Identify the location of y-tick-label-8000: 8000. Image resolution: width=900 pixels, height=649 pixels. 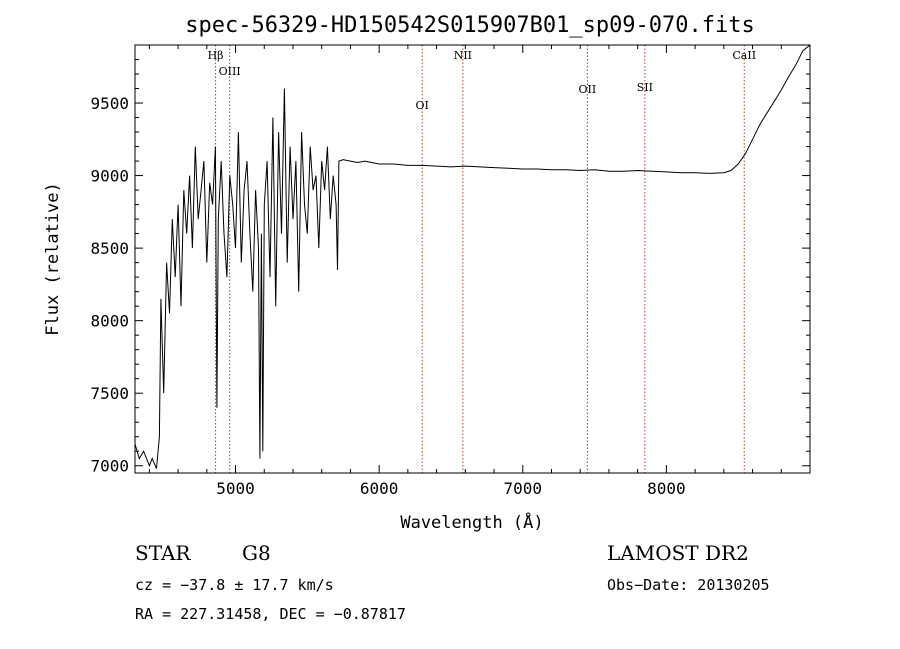
(109, 321).